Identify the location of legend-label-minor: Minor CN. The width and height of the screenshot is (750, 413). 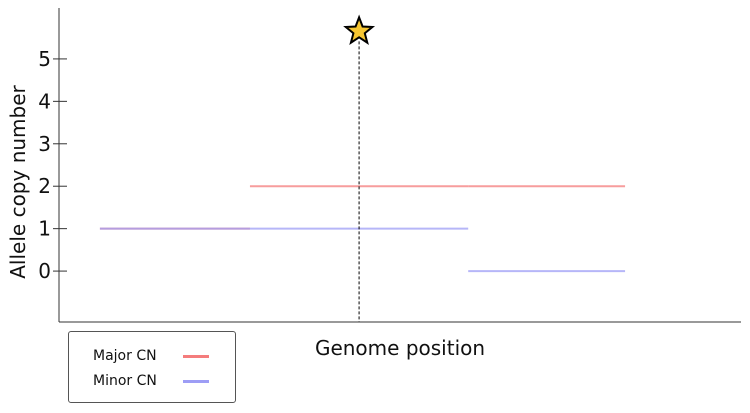
(125, 381).